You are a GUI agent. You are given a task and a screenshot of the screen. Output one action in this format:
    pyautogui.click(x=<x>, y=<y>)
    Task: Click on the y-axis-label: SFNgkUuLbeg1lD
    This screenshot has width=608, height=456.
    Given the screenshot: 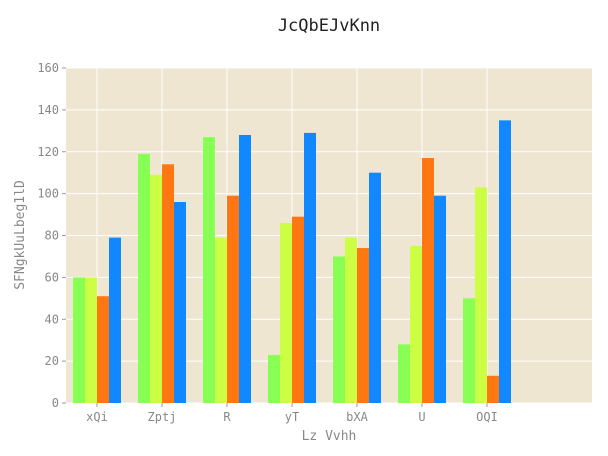 What is the action you would take?
    pyautogui.click(x=20, y=235)
    